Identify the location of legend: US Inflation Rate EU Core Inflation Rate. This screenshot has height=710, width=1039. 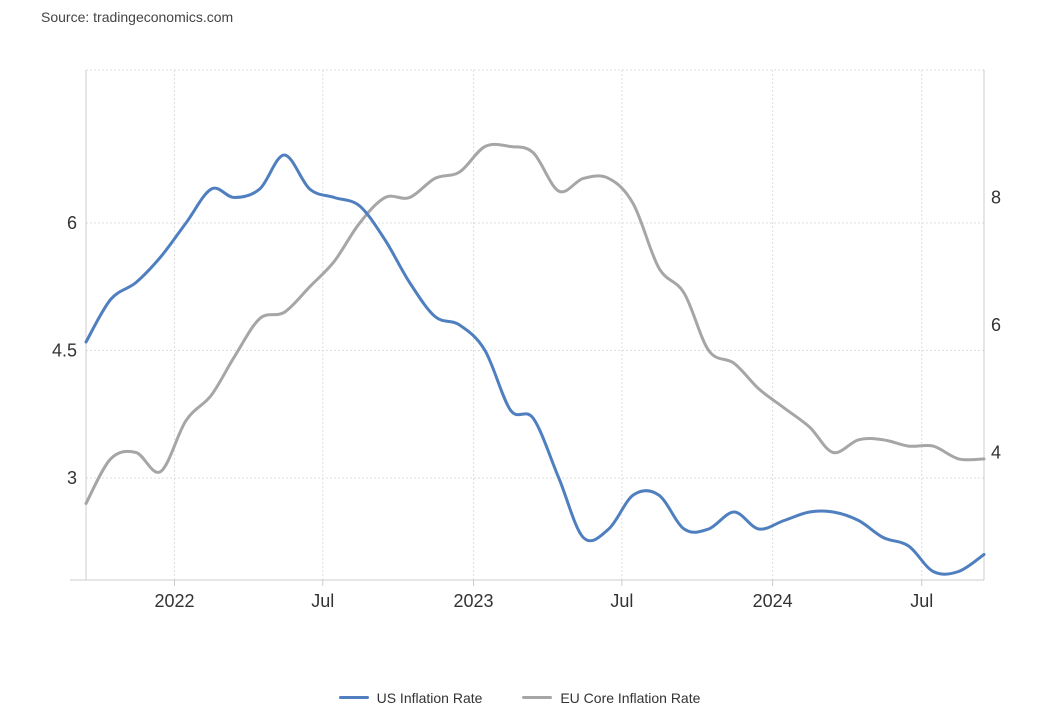
(519, 696).